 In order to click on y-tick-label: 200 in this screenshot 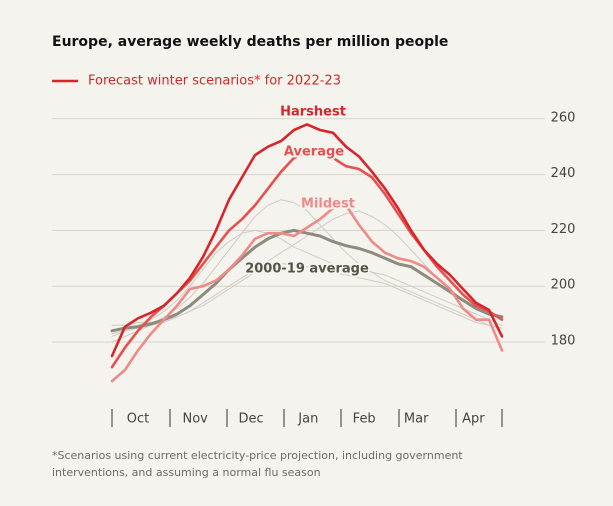, I will do `click(563, 285)`.